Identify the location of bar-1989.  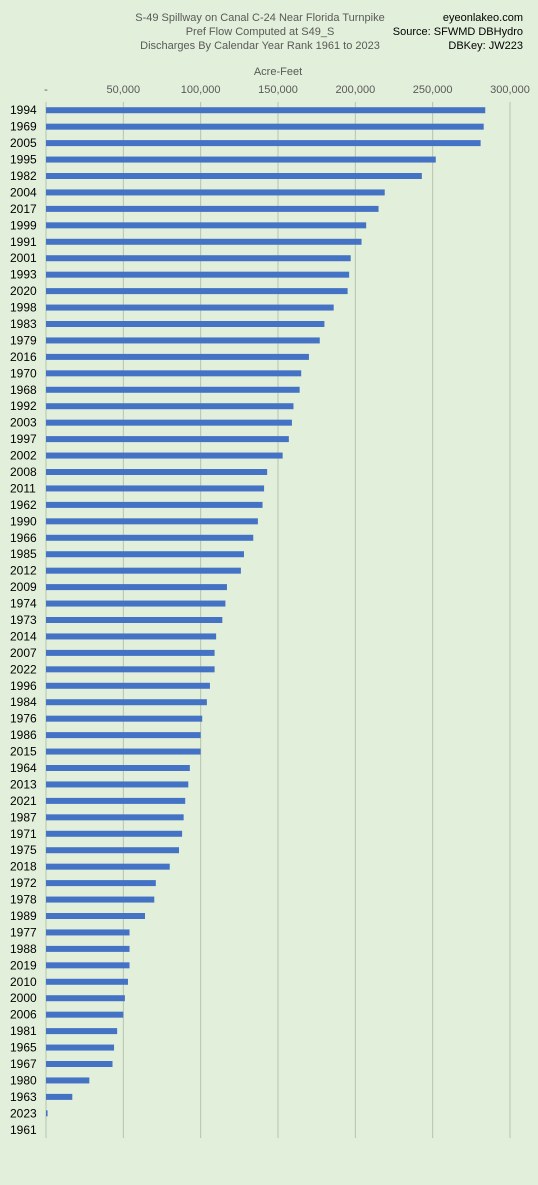
(95, 916).